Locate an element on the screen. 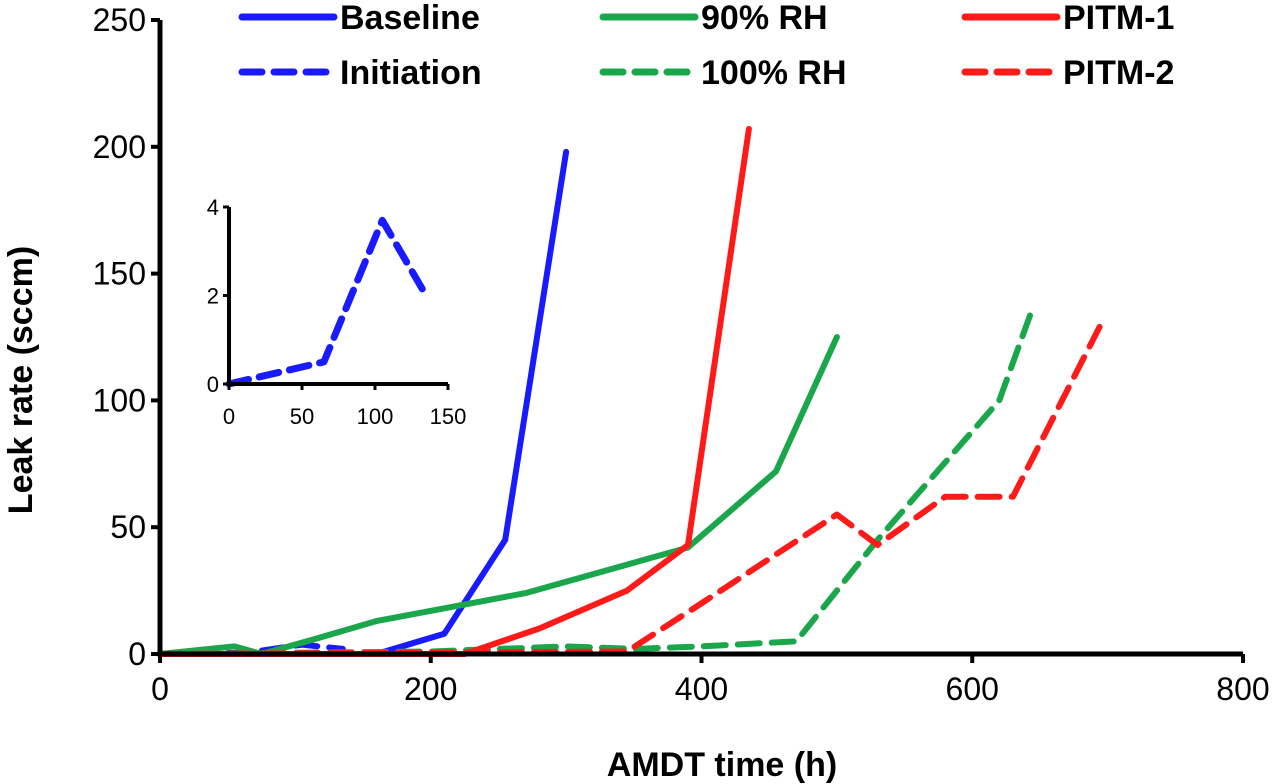 This screenshot has width=1280, height=784. inset-x-tick-label: 150 is located at coordinates (448, 416).